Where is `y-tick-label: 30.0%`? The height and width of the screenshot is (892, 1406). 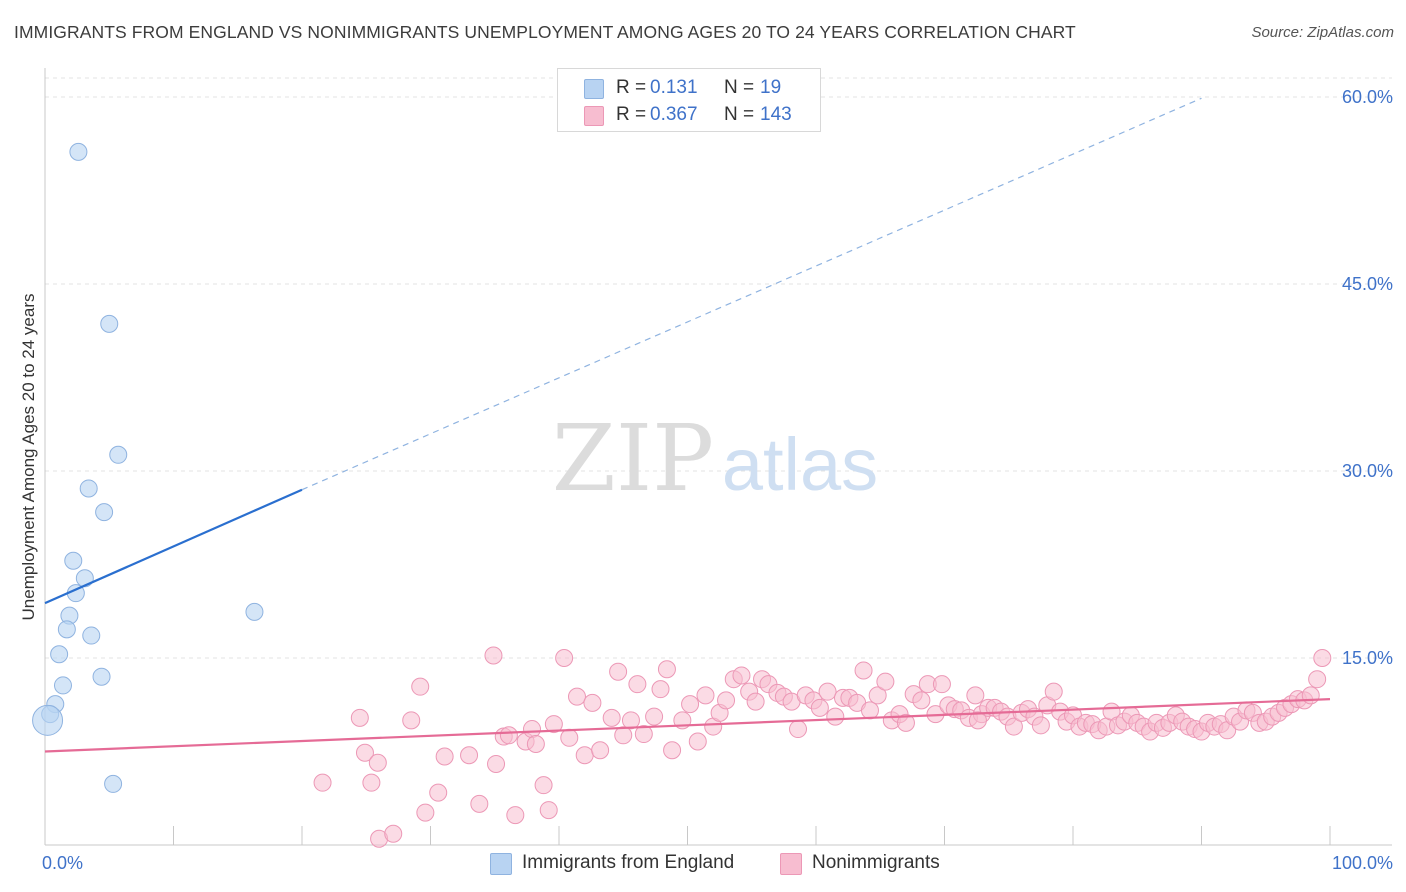 y-tick-label: 30.0% is located at coordinates (1367, 471).